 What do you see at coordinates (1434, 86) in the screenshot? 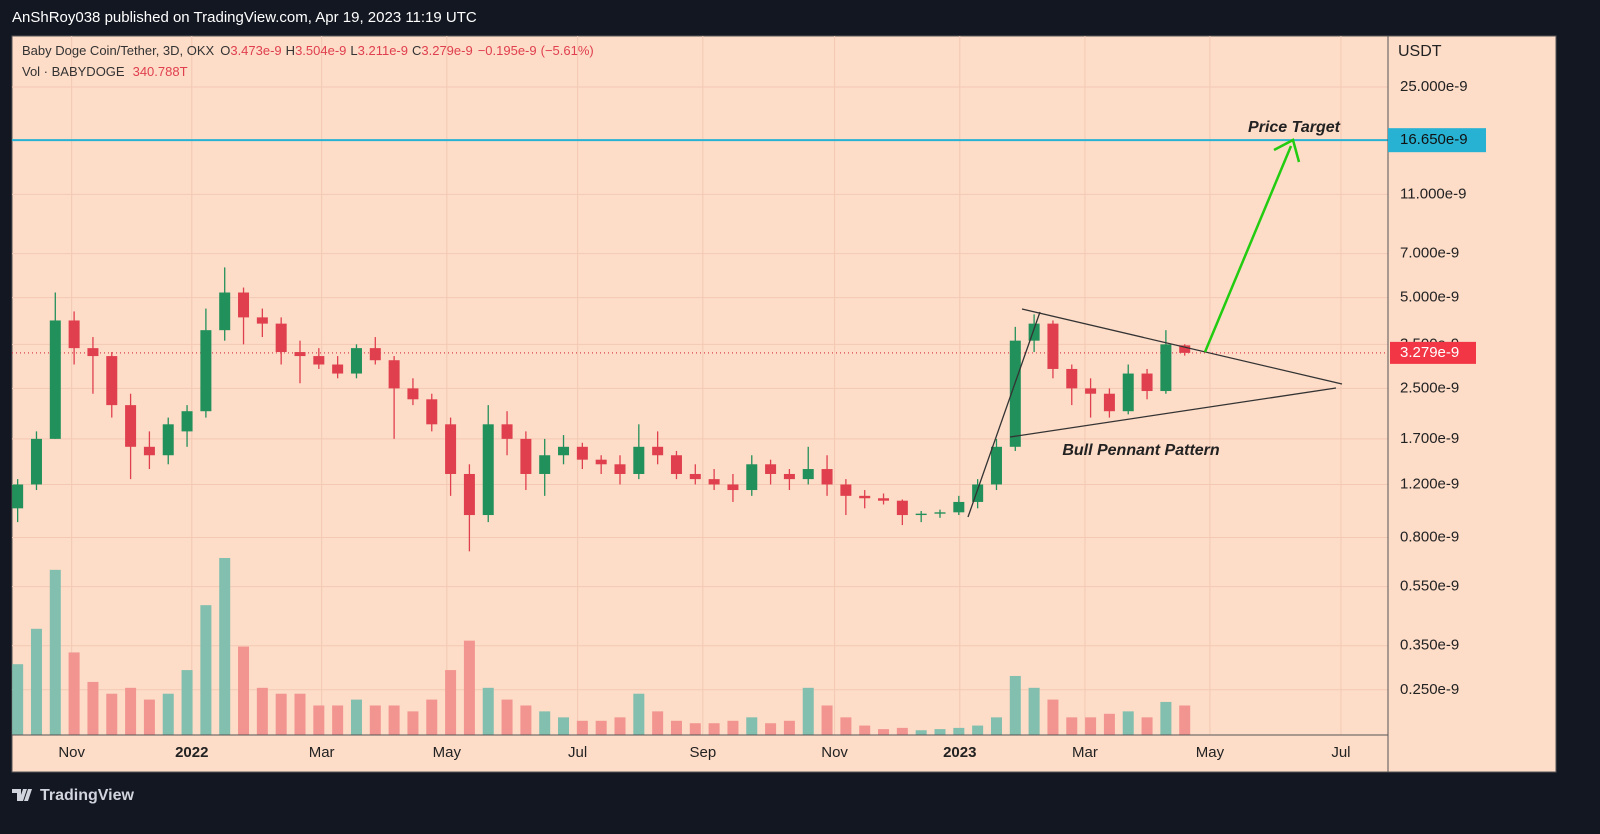
I see `y-tick-label: 25.000e-9` at bounding box center [1434, 86].